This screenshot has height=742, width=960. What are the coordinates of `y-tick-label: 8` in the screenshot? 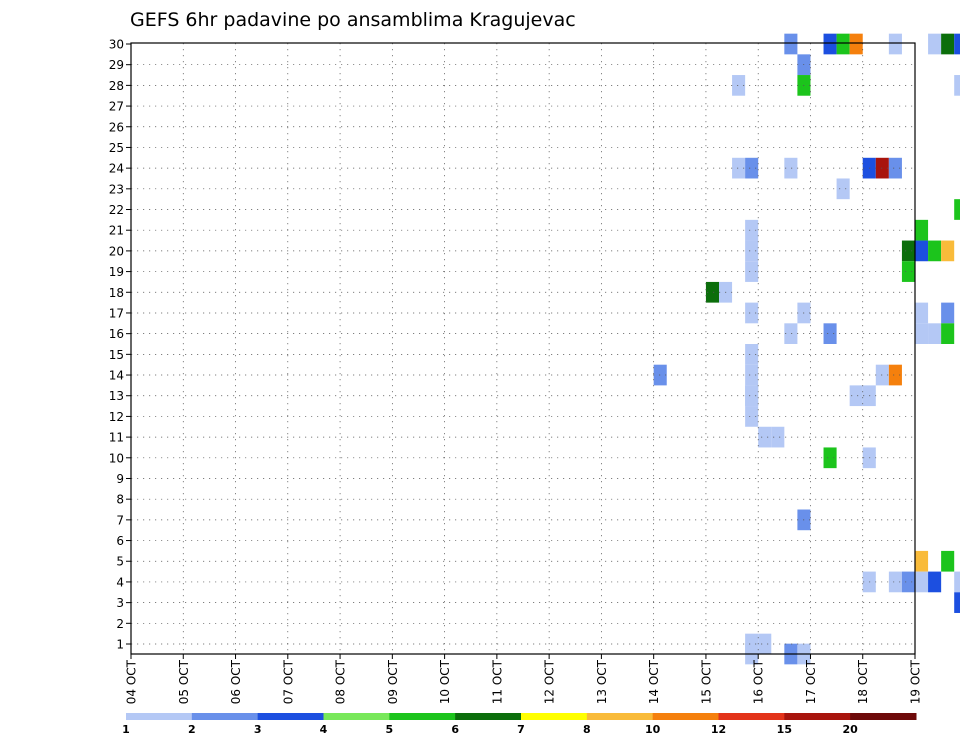 It's located at (120, 500).